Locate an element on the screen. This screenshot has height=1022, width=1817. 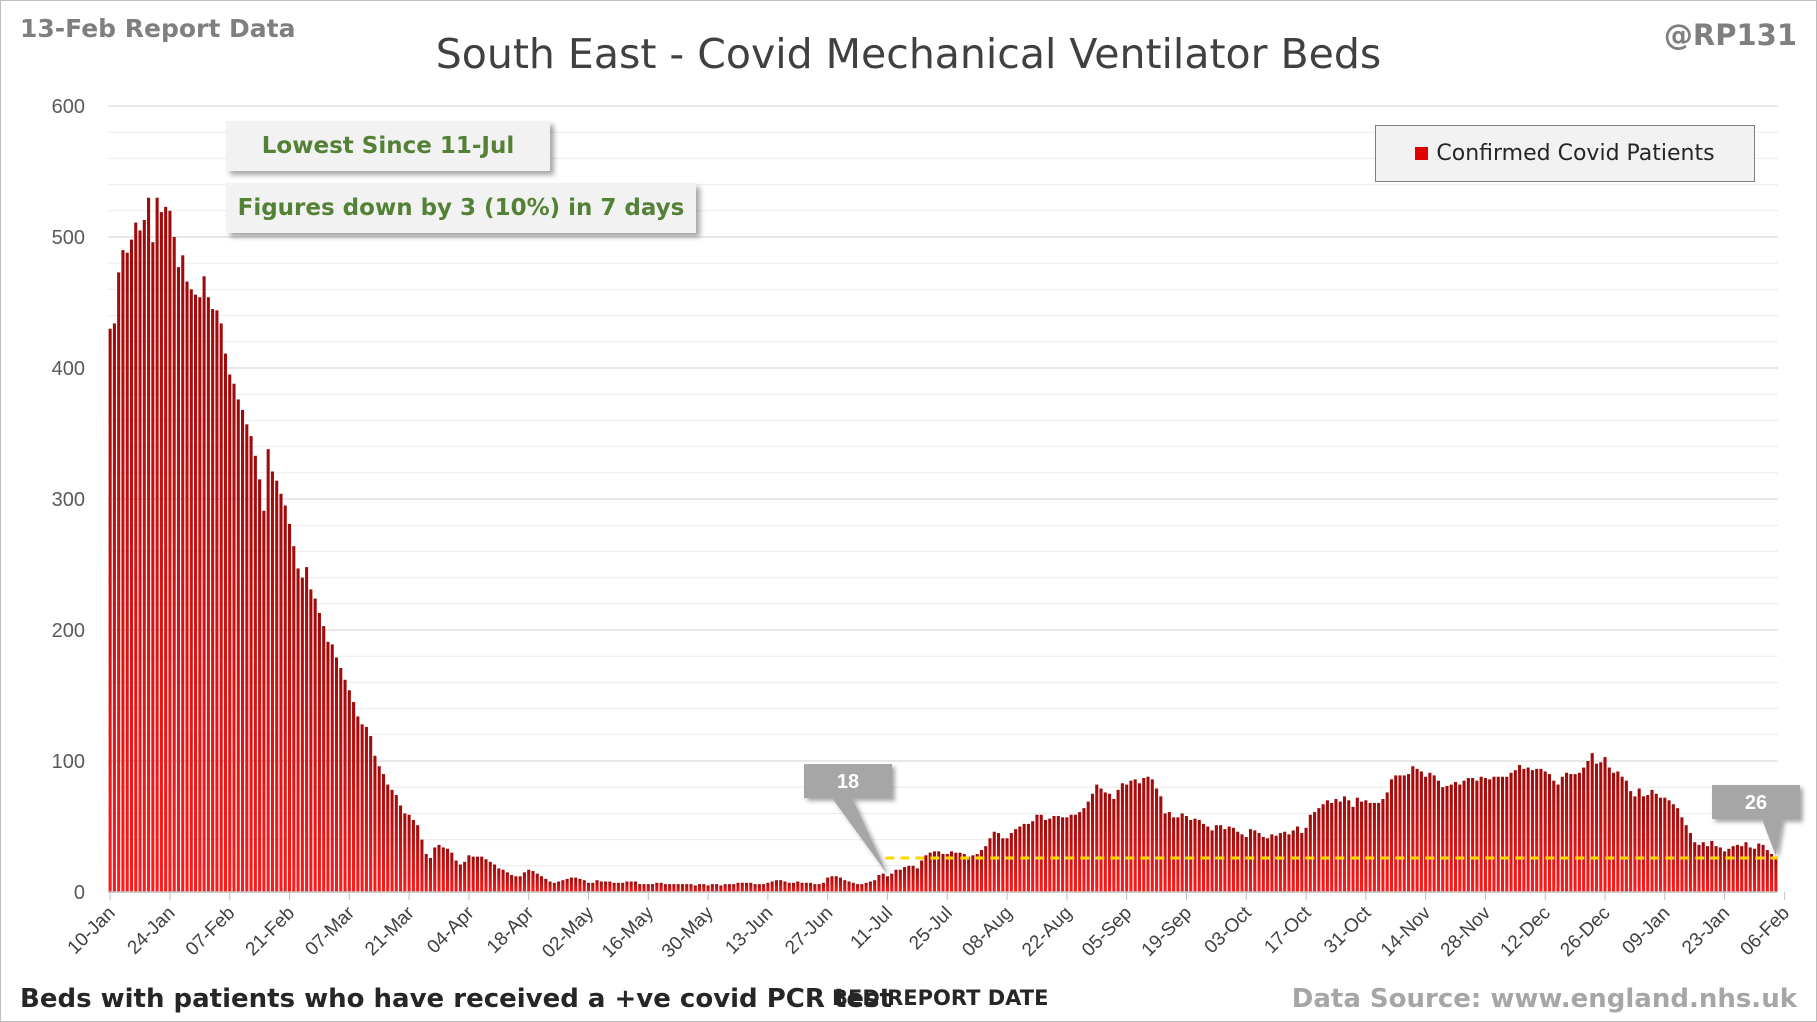
x-tick-label: 31-Oct is located at coordinates (1348, 930).